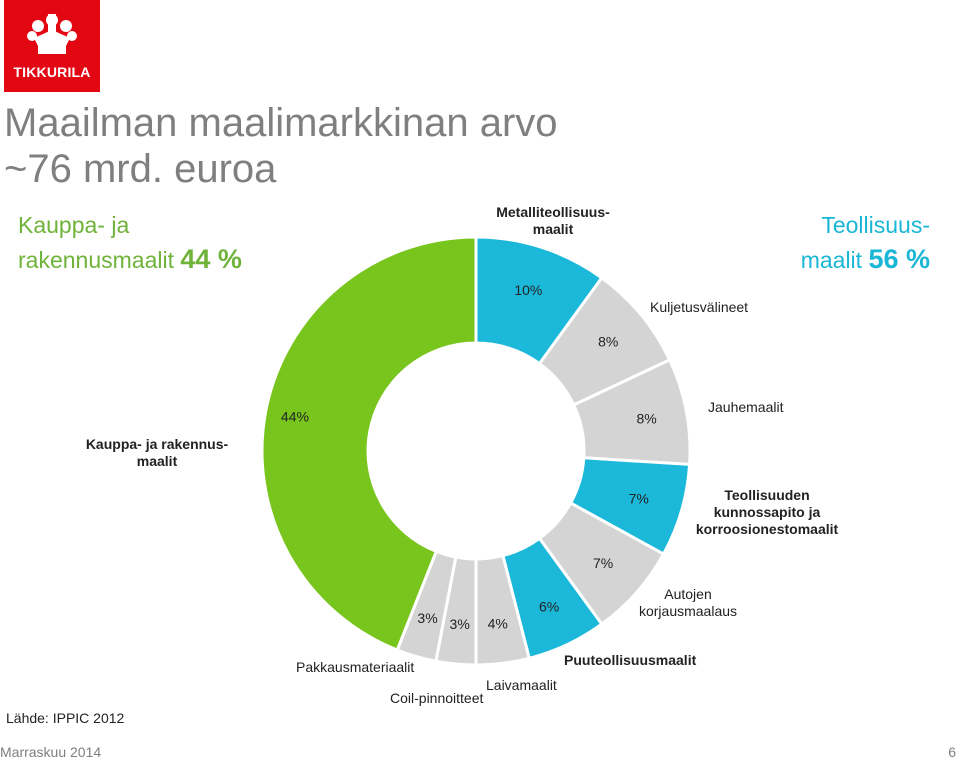 Image resolution: width=960 pixels, height=760 pixels. What do you see at coordinates (355, 667) in the screenshot?
I see `label-pakkaus: Pakkausmateriaalit` at bounding box center [355, 667].